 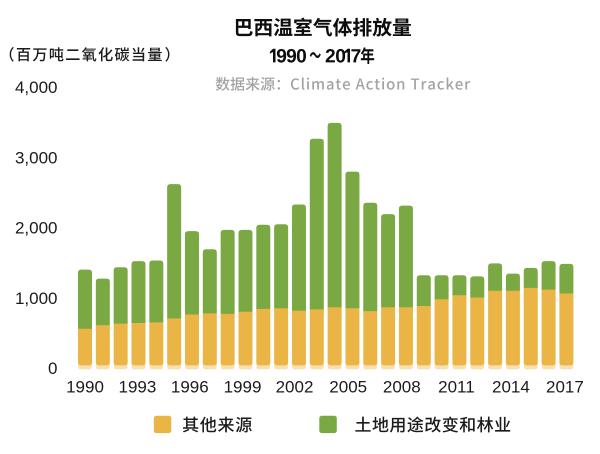 I want to click on svg-text: 2017, so click(x=565, y=386).